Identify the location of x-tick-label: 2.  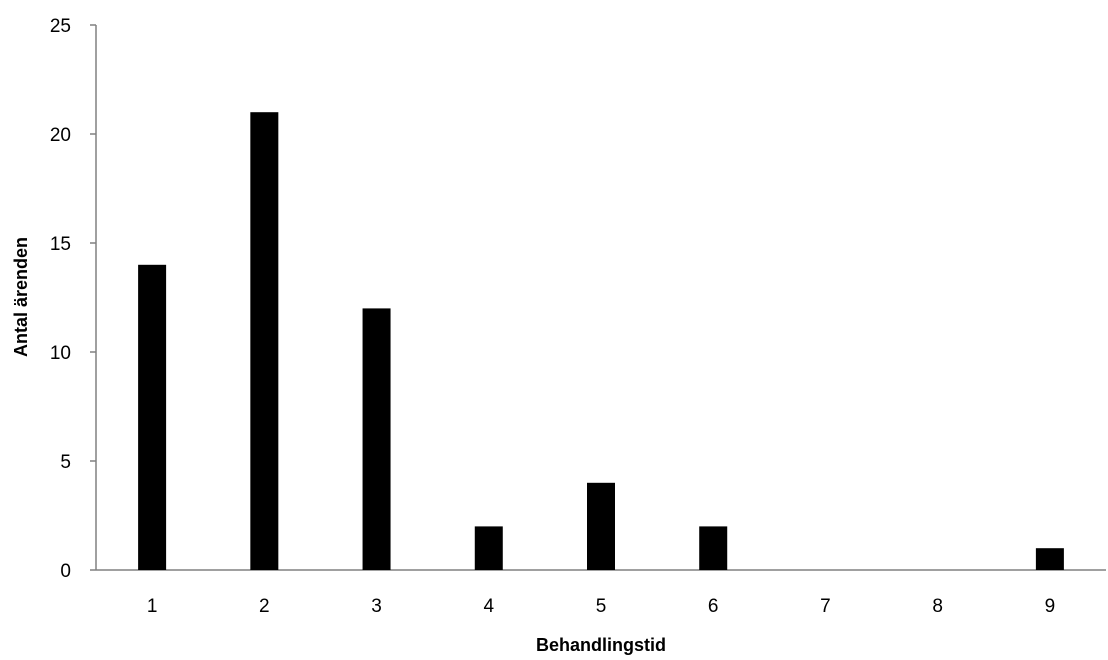
(264, 606).